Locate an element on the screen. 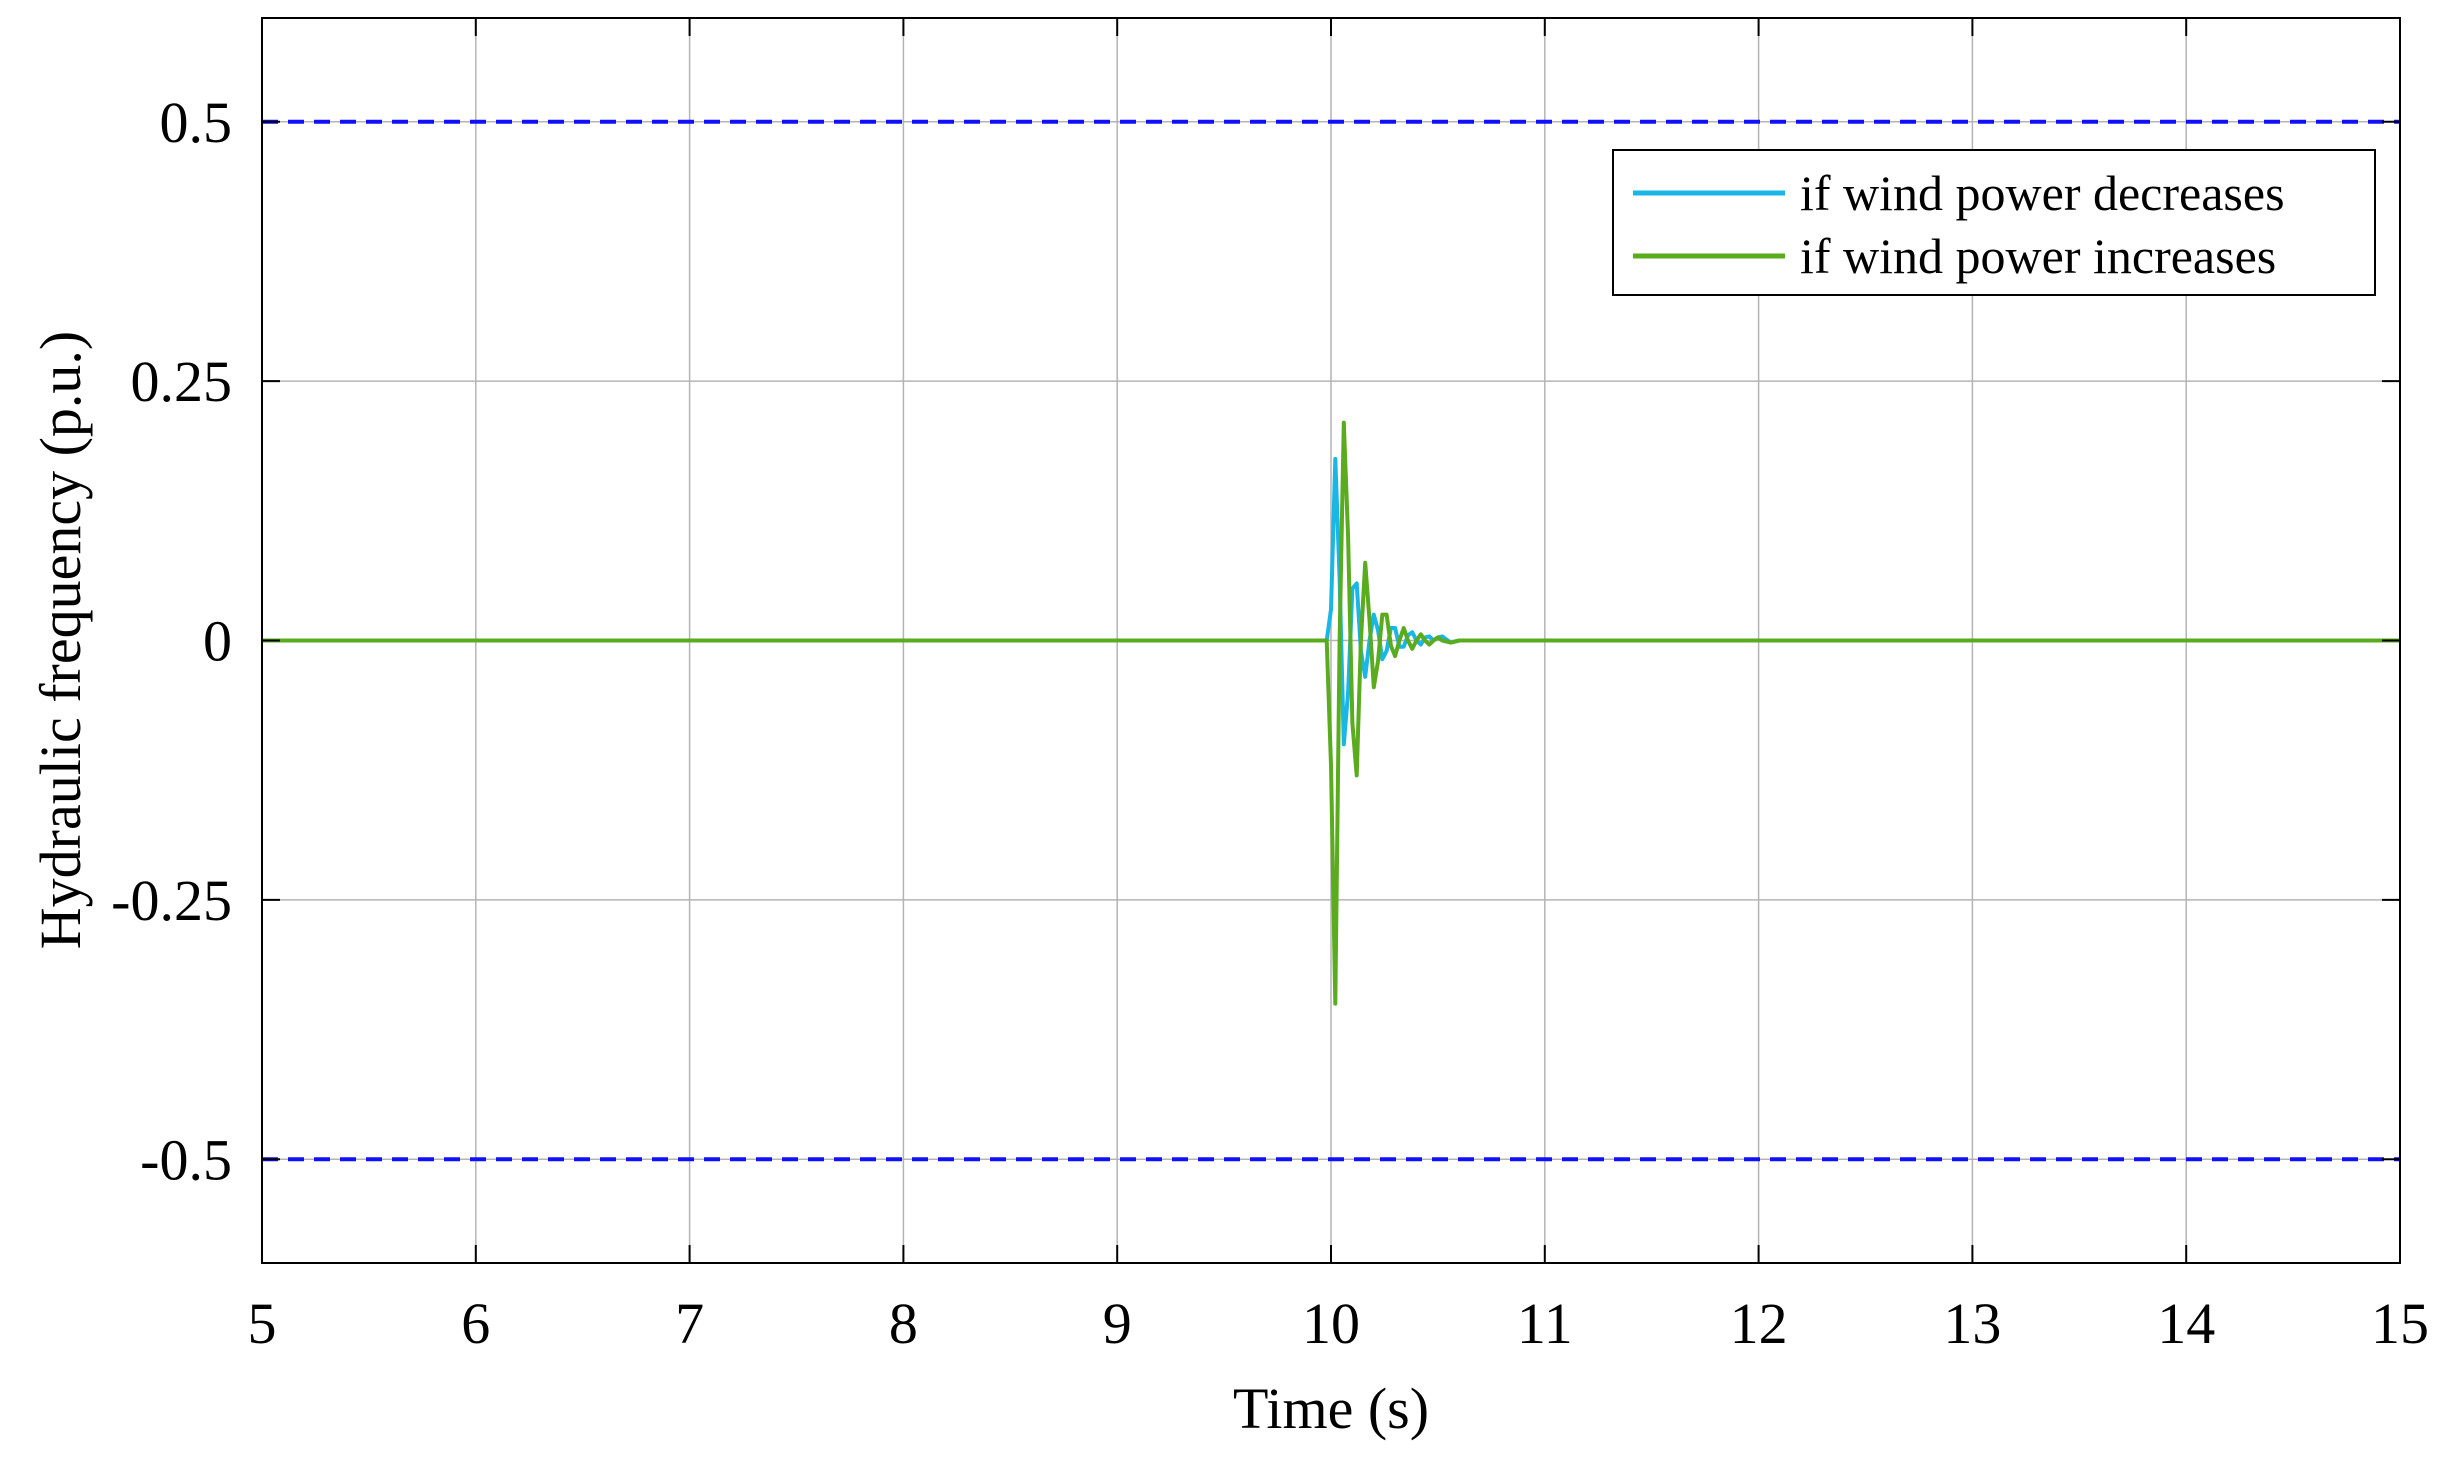  x-tick-label-0: 5 is located at coordinates (262, 1323).